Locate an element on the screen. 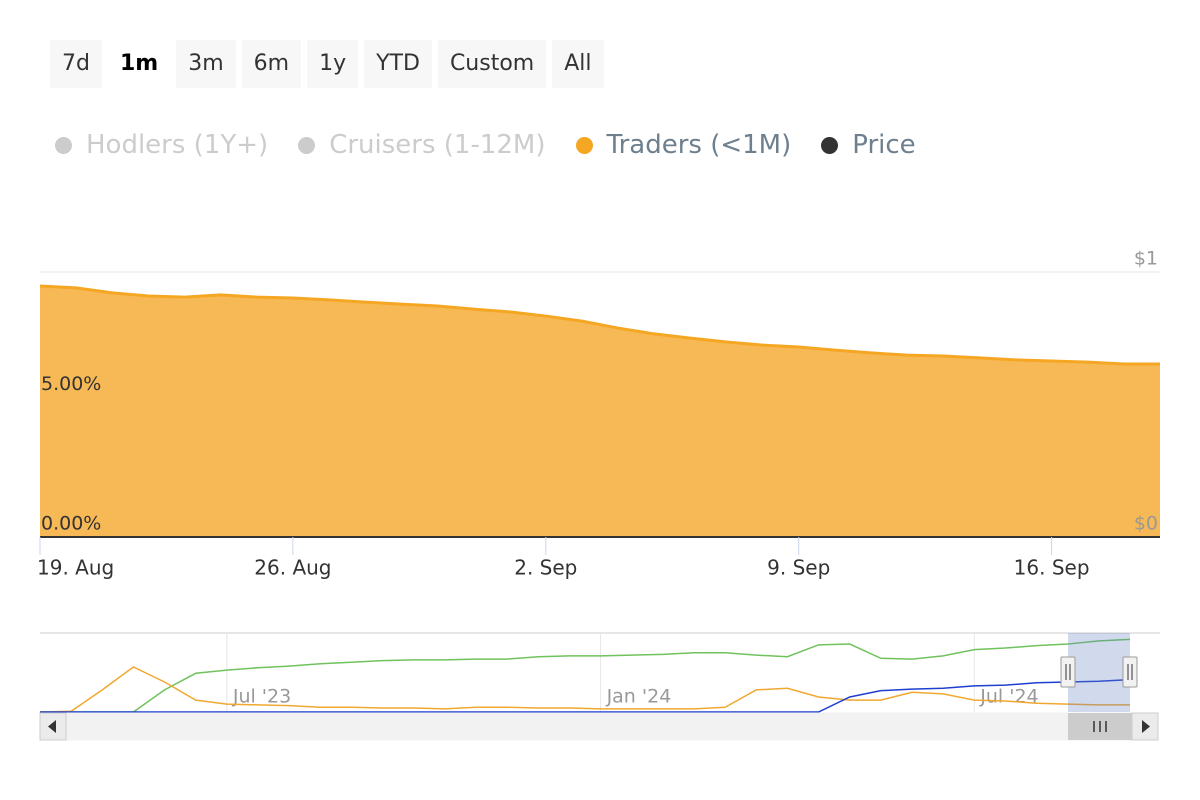  y-tick-label: 0.00% is located at coordinates (71, 524).